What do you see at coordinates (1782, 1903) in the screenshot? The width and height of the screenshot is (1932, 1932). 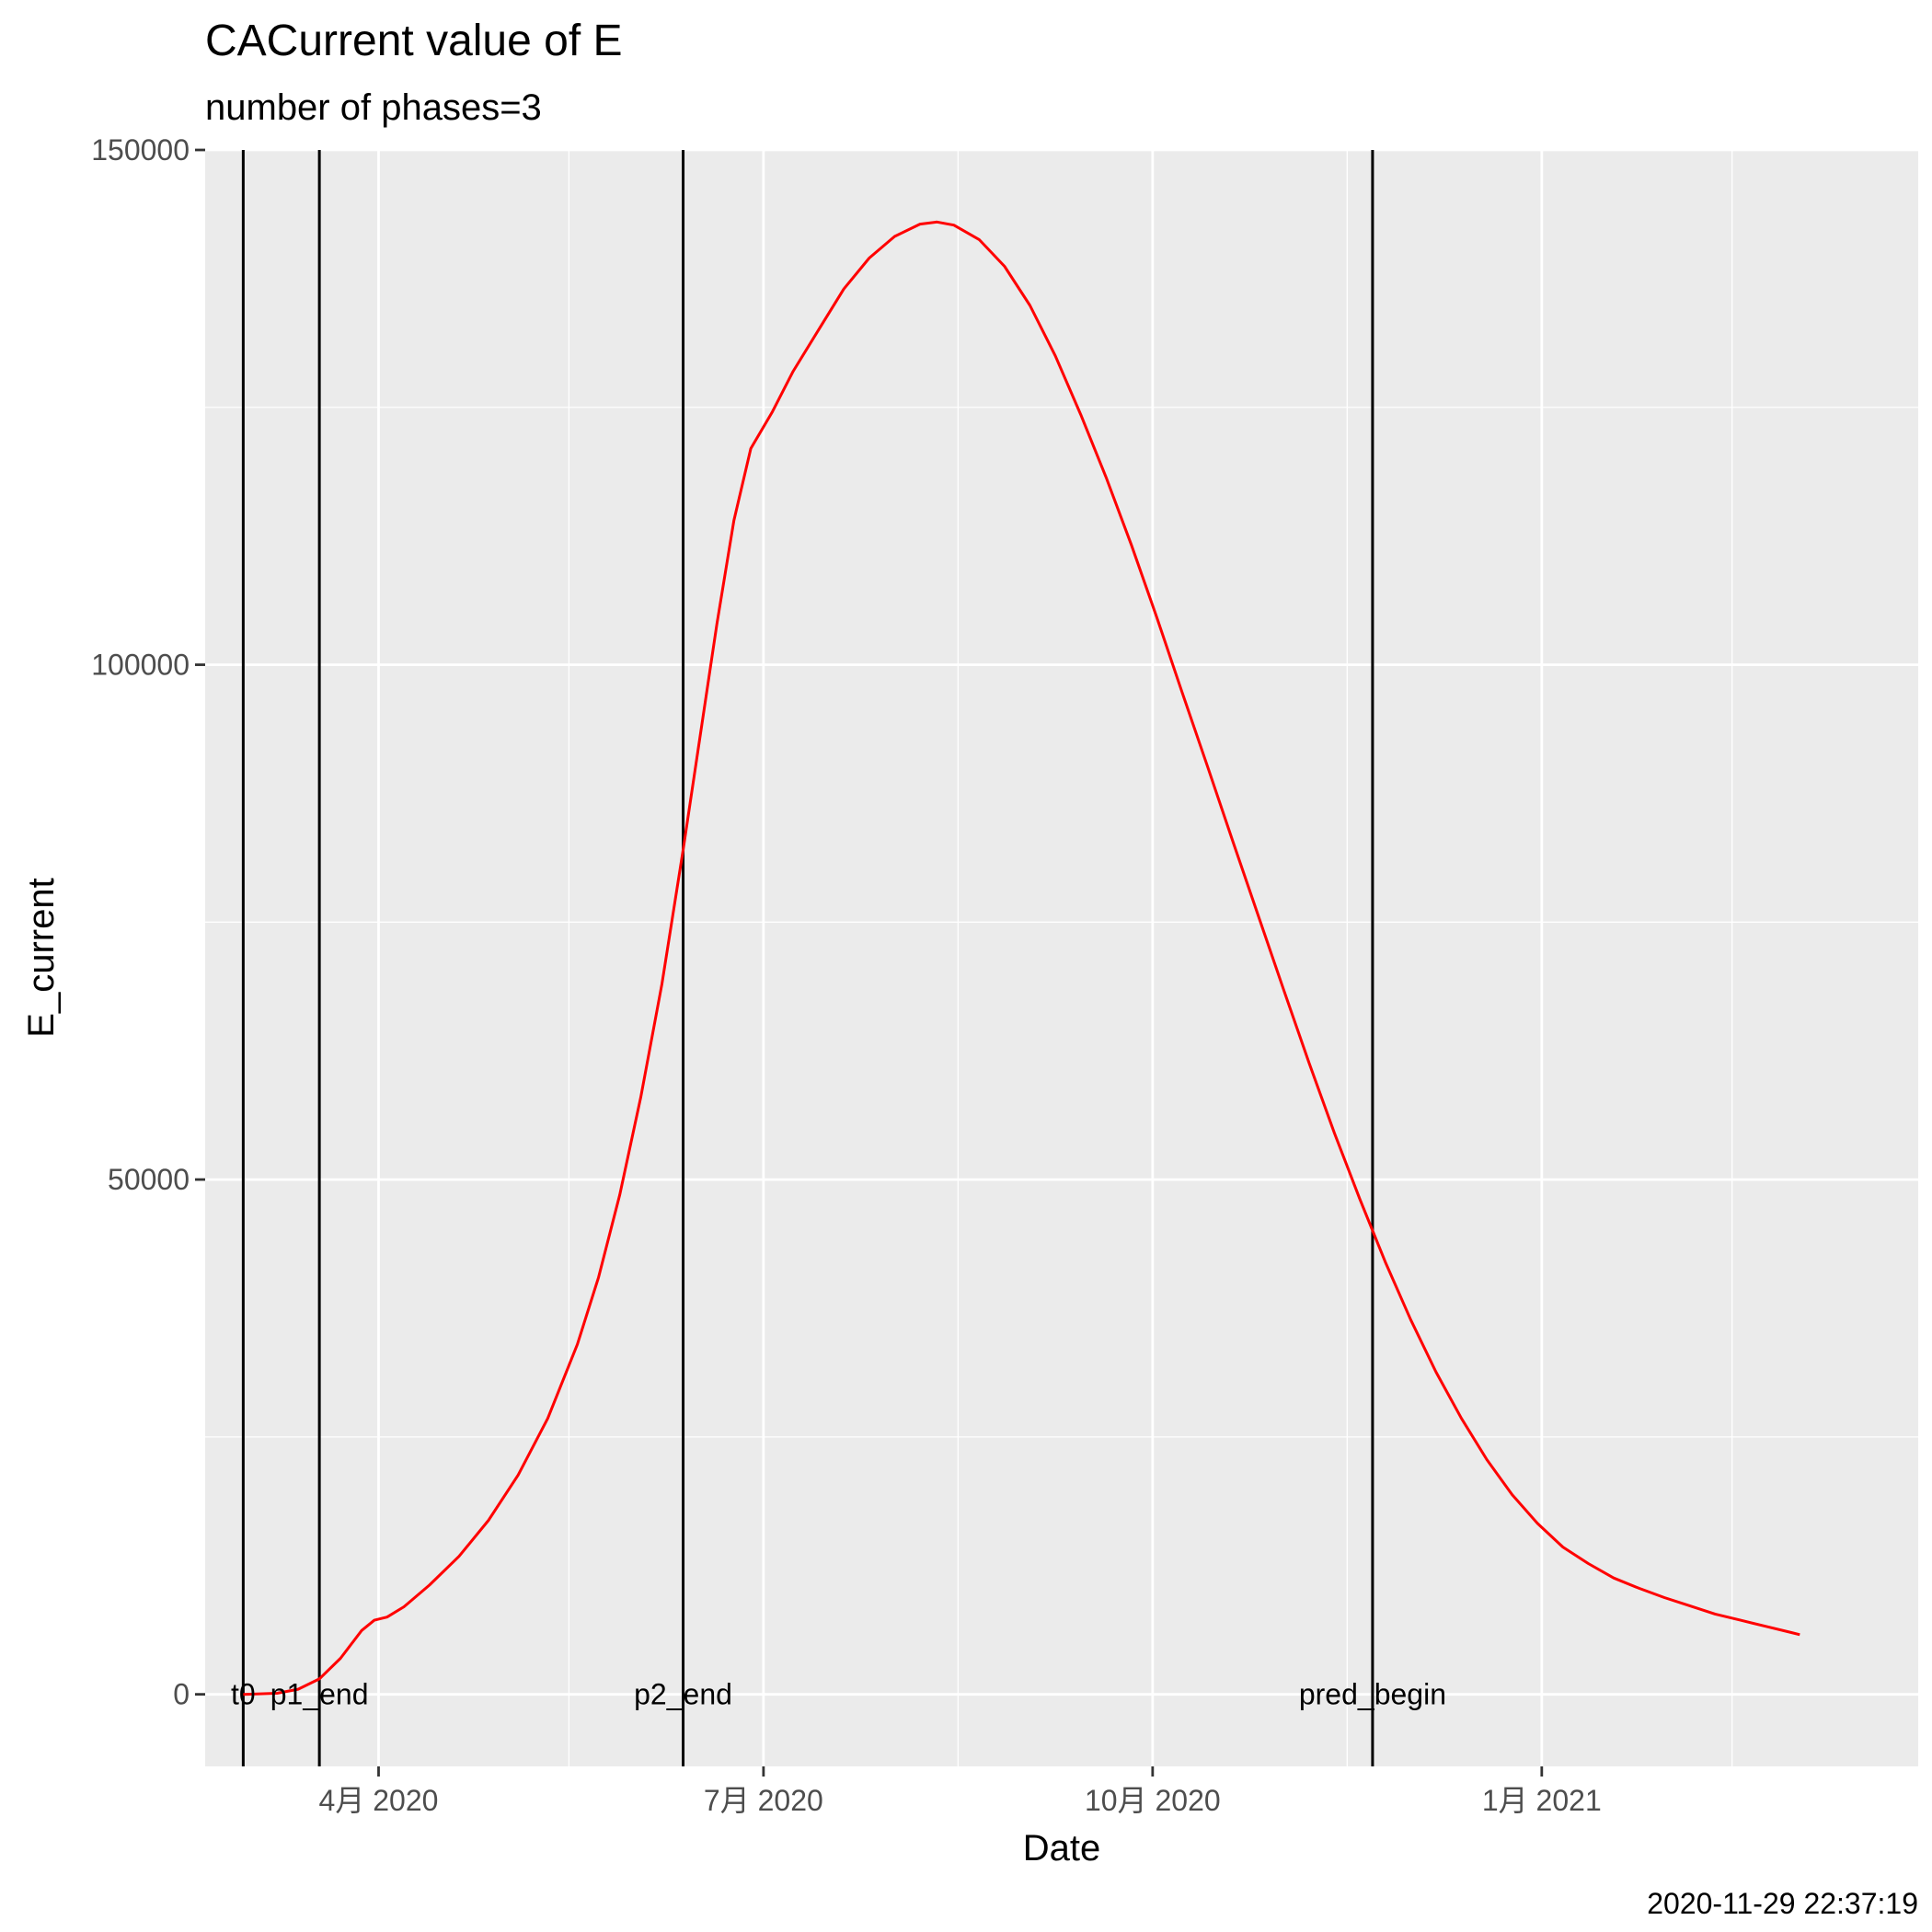 I see `timestamp-caption: 2020-11-29 22:37:19` at bounding box center [1782, 1903].